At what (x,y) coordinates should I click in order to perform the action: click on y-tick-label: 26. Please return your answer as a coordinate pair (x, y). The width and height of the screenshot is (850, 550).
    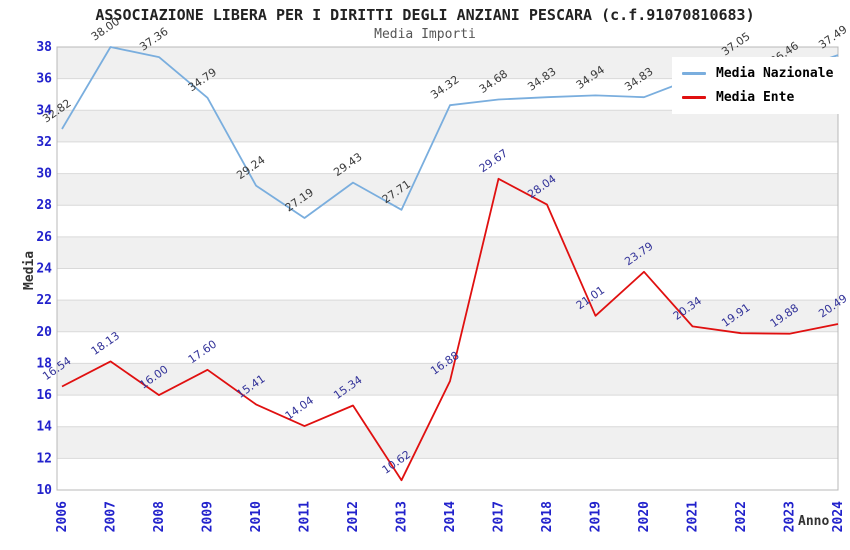
    Looking at the image, I should click on (44, 237).